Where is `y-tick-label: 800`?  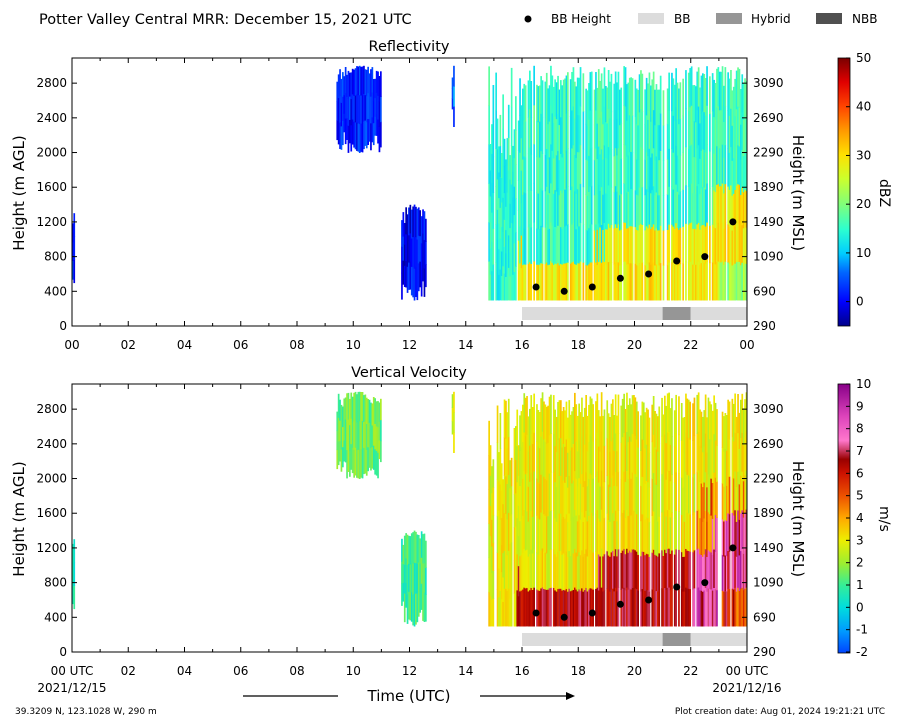
y-tick-label: 800 is located at coordinates (55, 257).